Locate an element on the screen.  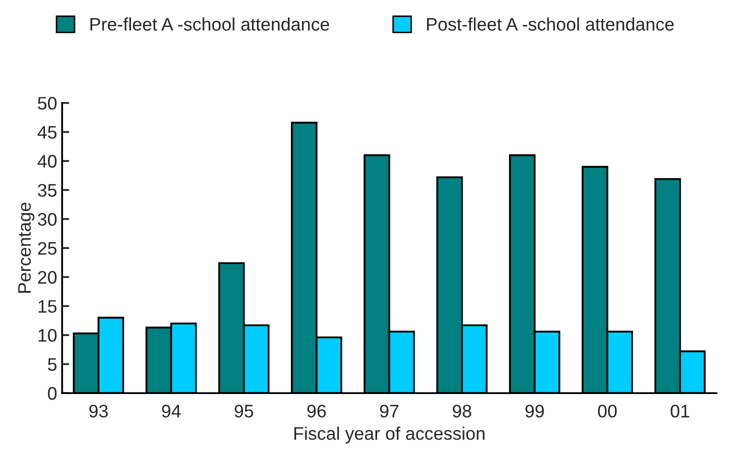
x-axis-title: Fiscal year of accession is located at coordinates (389, 435).